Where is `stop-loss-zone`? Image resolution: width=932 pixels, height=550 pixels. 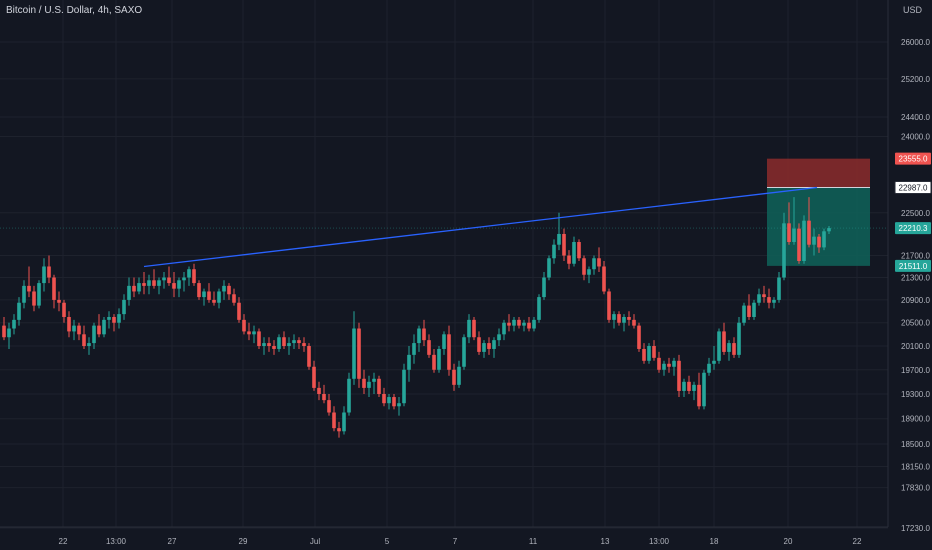 stop-loss-zone is located at coordinates (818, 173).